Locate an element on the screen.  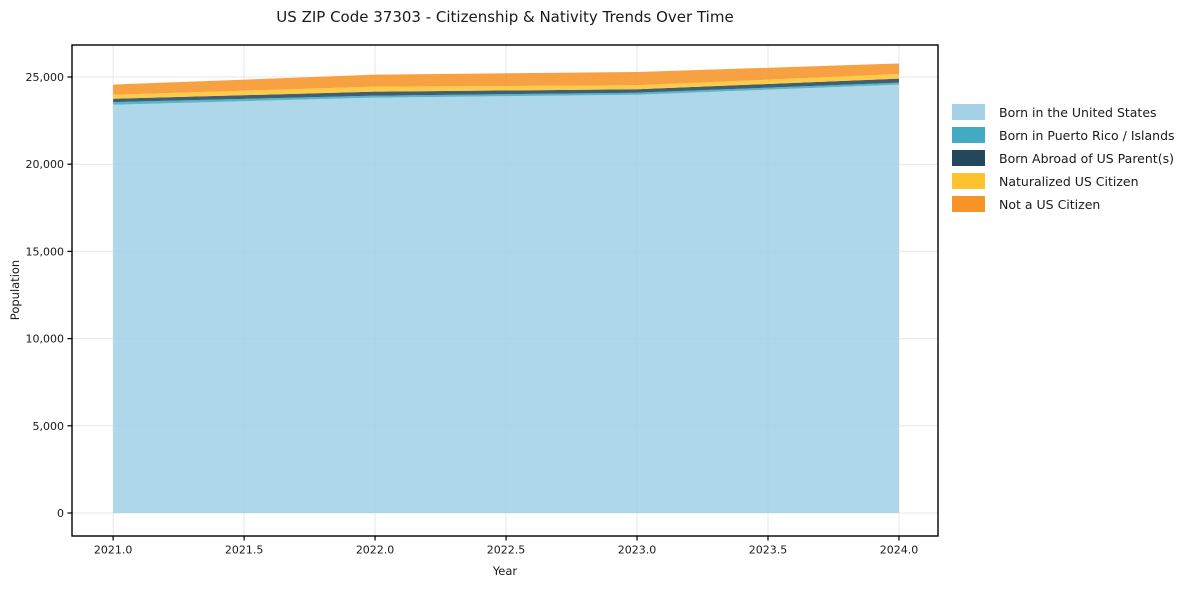
legend-item: Not a US Citizen is located at coordinates (1063, 204).